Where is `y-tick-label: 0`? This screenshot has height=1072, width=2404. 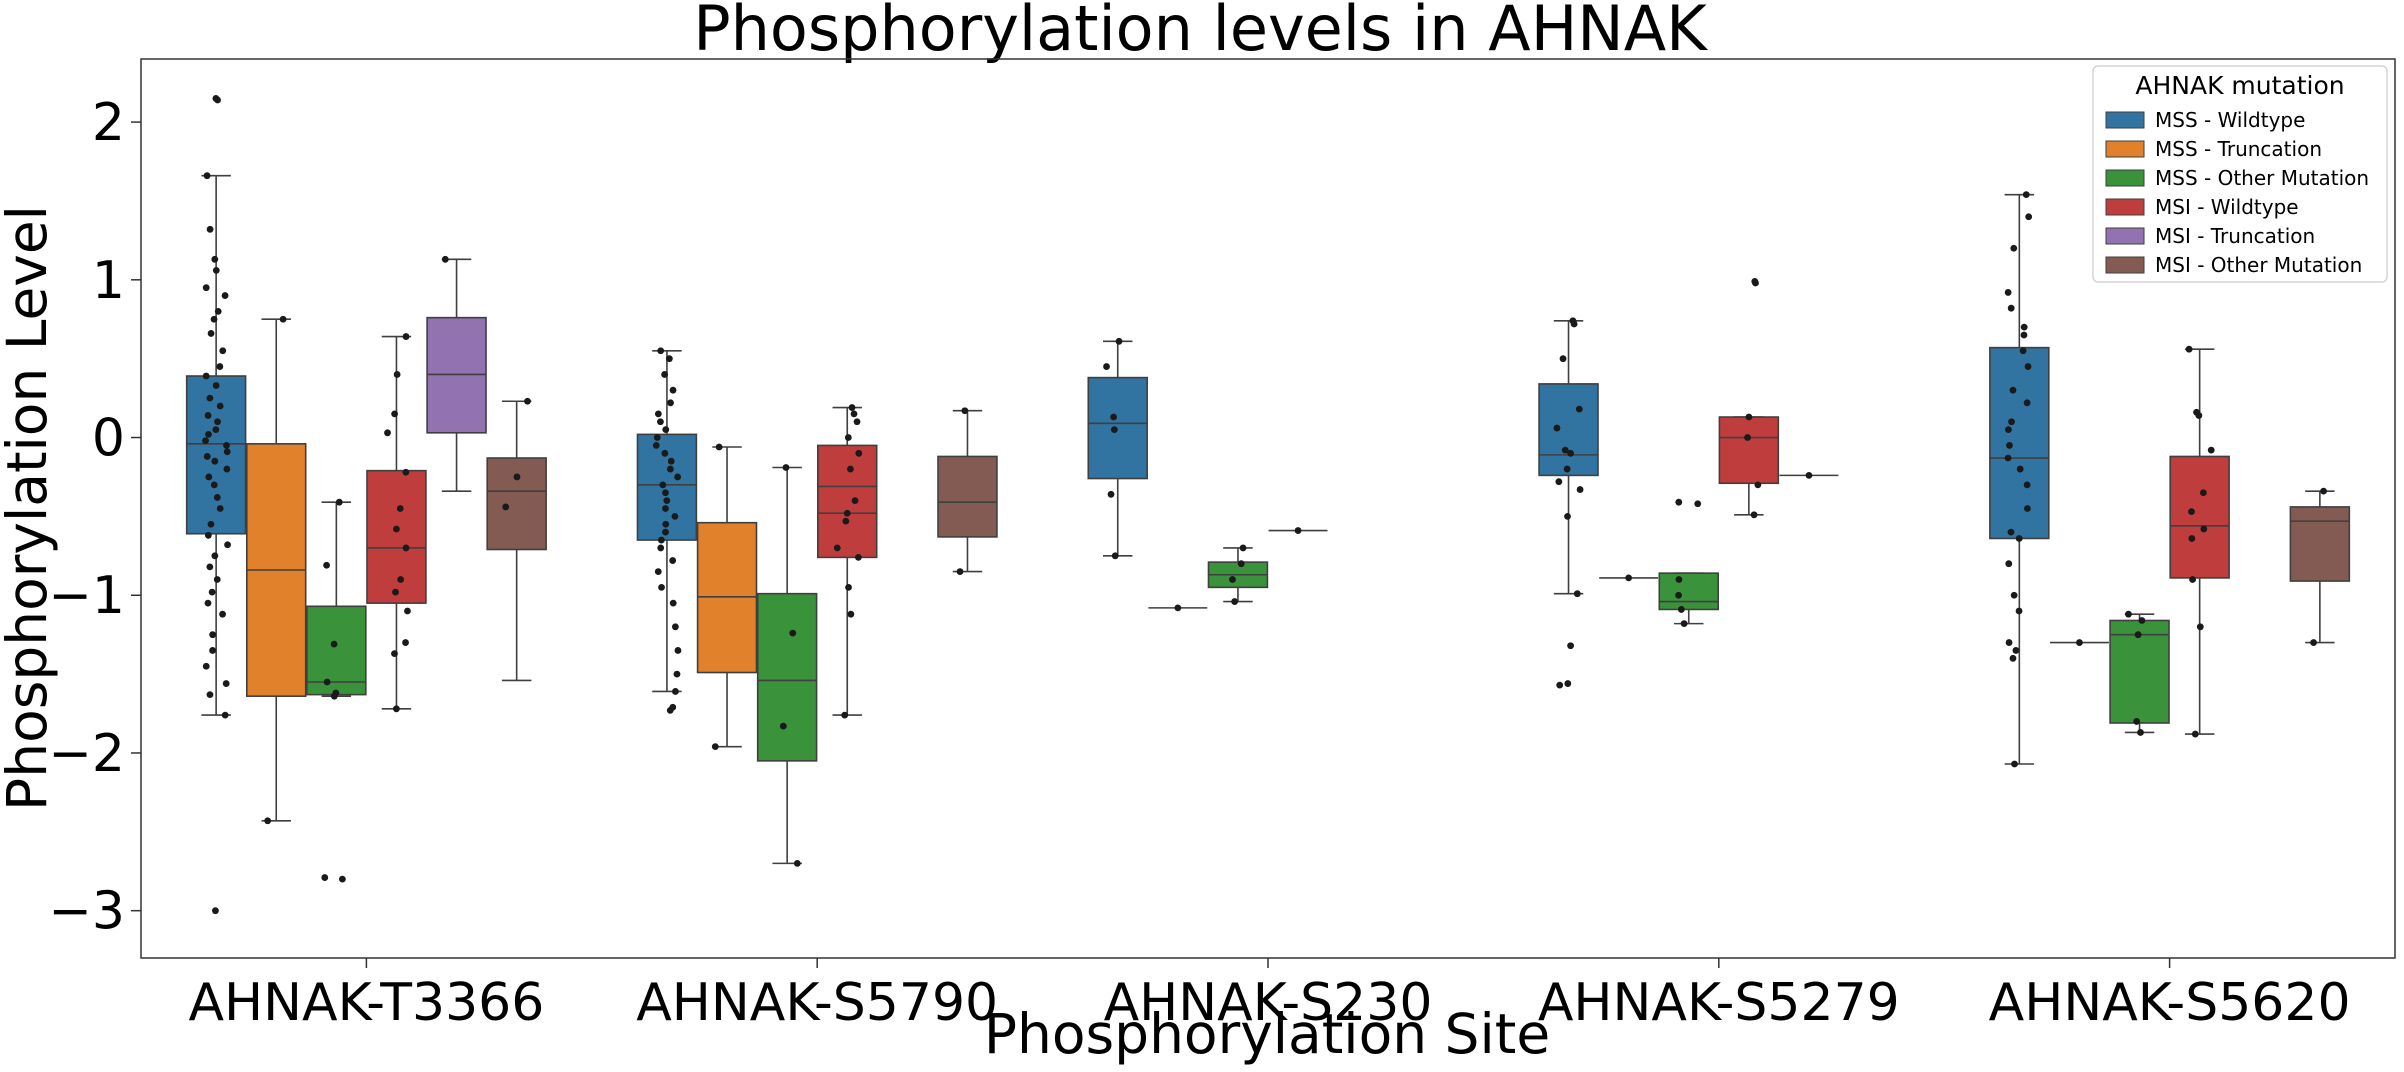 y-tick-label: 0 is located at coordinates (108, 439).